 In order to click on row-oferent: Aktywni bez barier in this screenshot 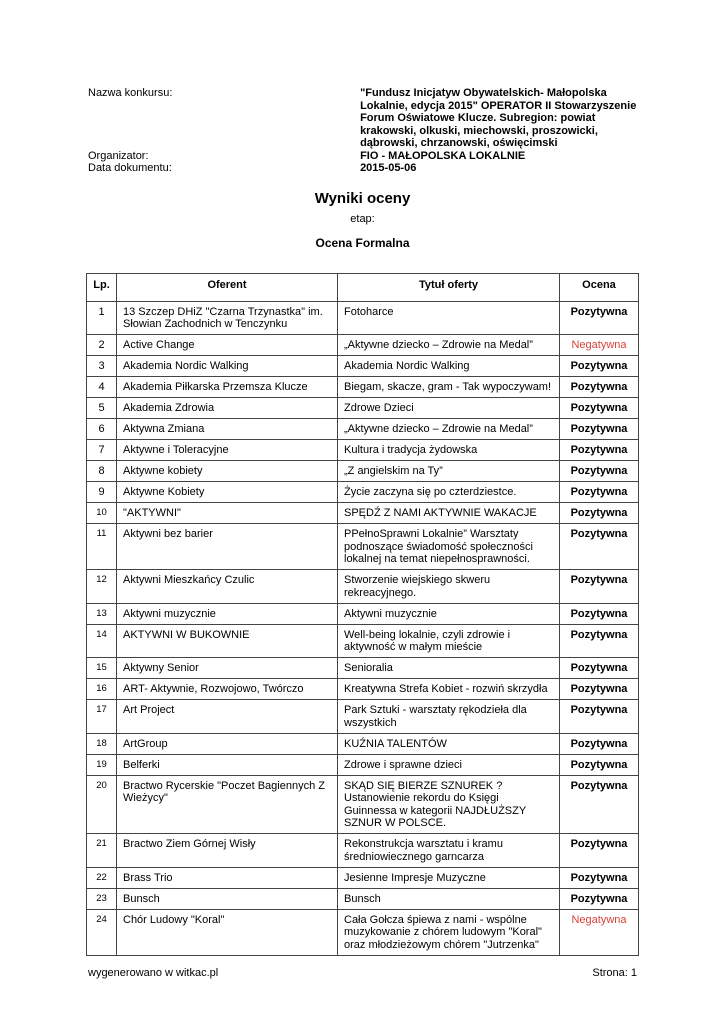, I will do `click(227, 546)`.